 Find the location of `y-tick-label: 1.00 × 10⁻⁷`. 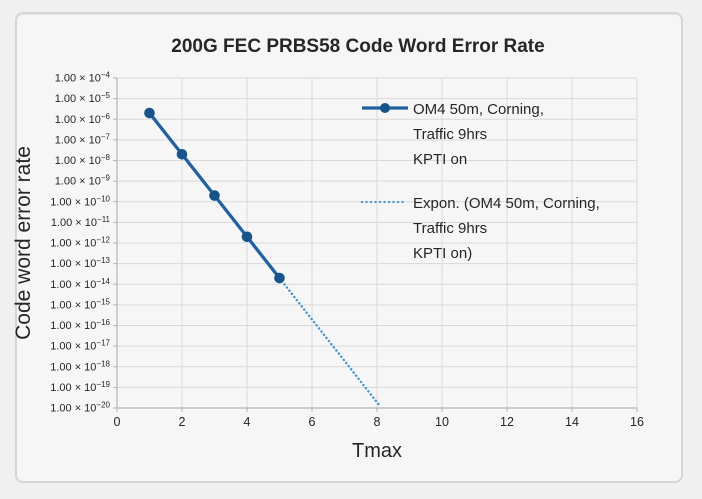

y-tick-label: 1.00 × 10⁻⁷ is located at coordinates (83, 139).